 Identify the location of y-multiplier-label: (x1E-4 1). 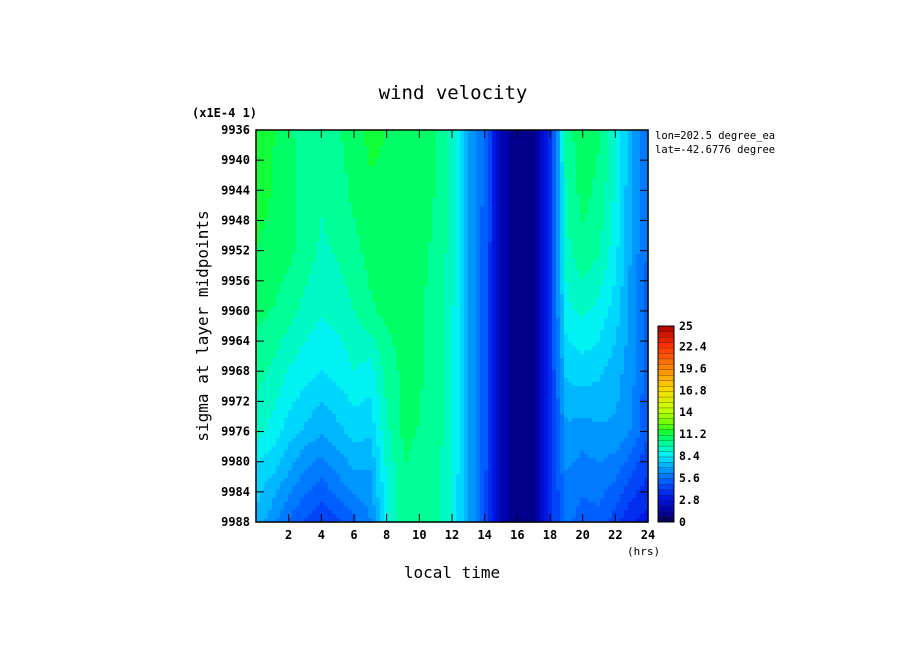
(224, 113).